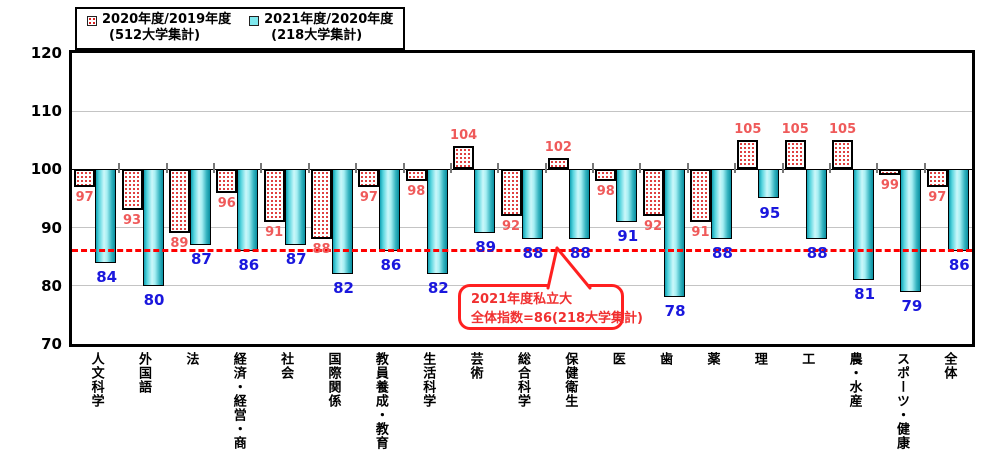 Image resolution: width=1007 pixels, height=456 pixels. I want to click on bar-2020-法, so click(179, 201).